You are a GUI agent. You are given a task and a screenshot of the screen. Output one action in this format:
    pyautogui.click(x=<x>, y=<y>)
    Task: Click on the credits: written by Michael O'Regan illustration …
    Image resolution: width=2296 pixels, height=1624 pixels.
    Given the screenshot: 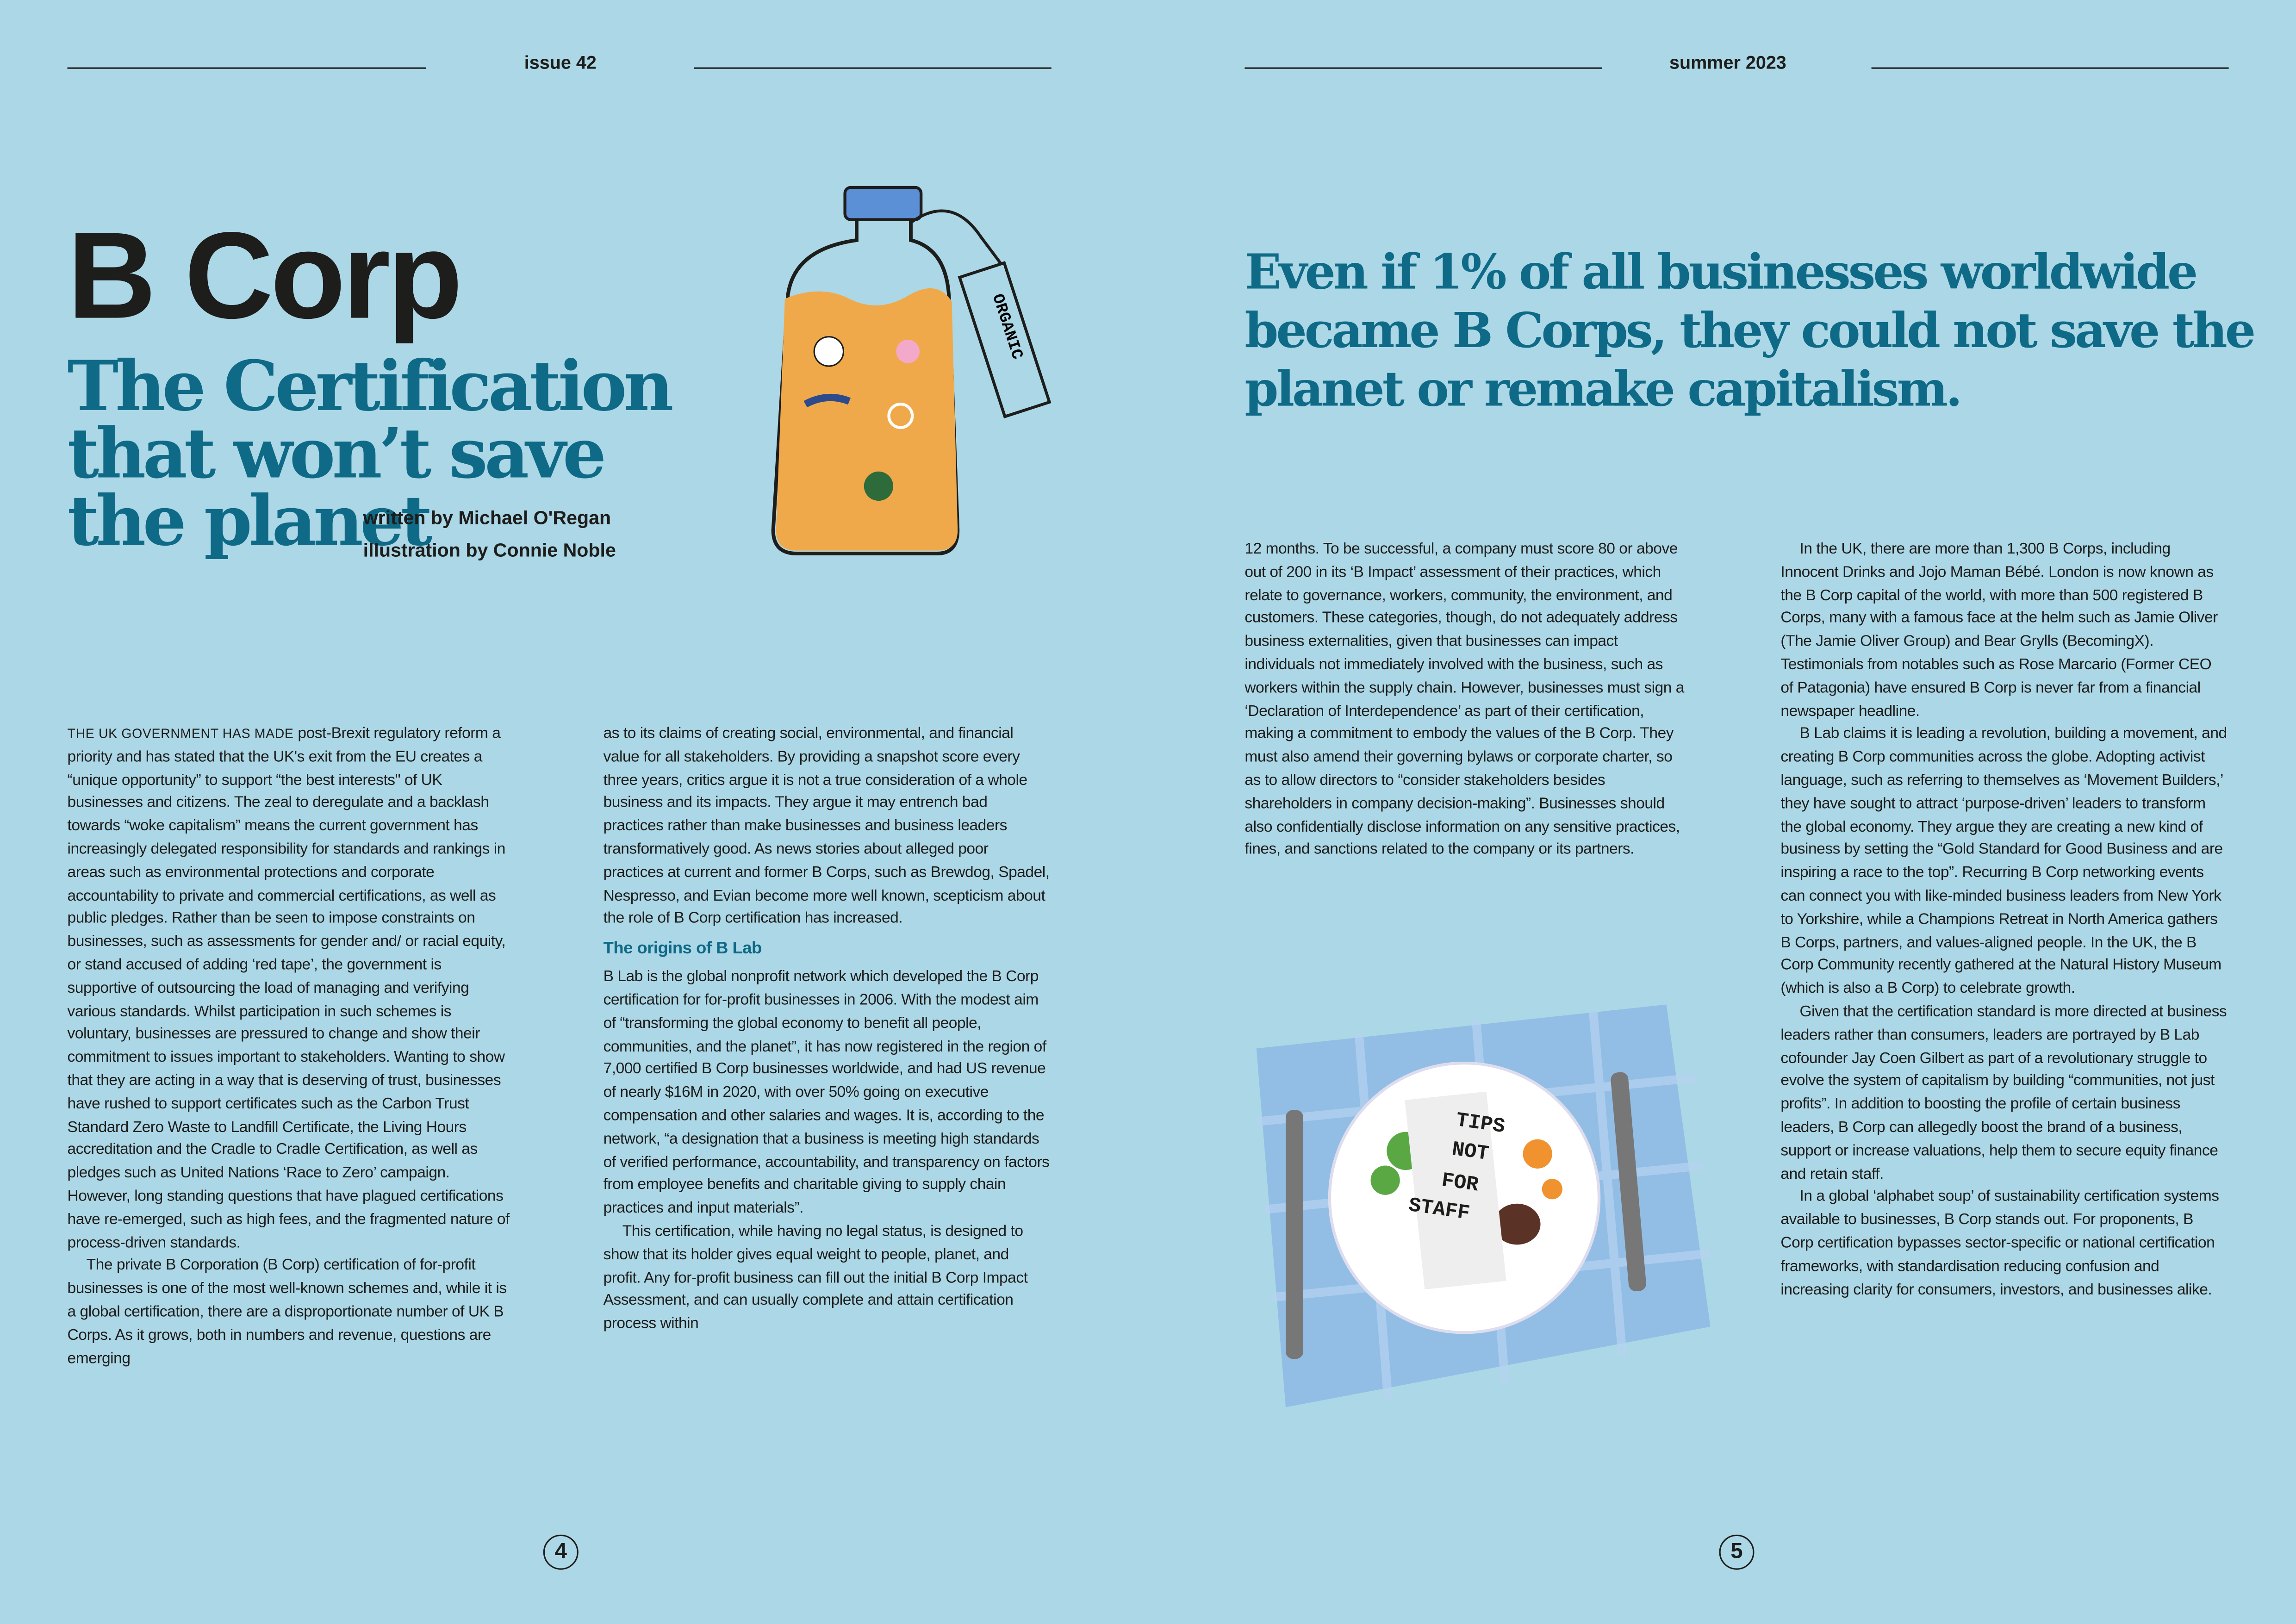 What is the action you would take?
    pyautogui.click(x=490, y=534)
    